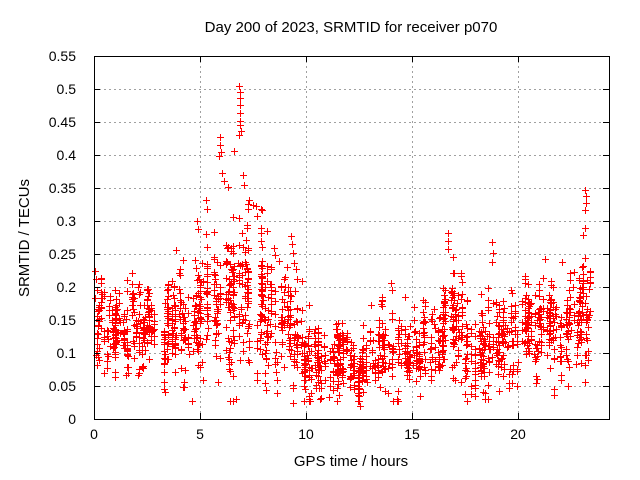 The width and height of the screenshot is (640, 480). I want to click on x-tick-label: 10, so click(306, 434).